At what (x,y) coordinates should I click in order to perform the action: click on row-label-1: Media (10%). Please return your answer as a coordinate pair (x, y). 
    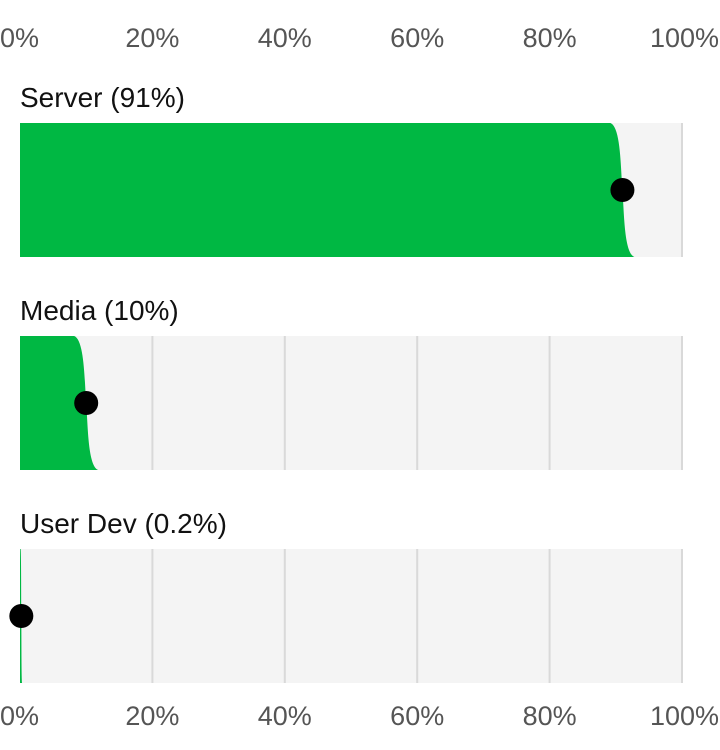
    Looking at the image, I should click on (99, 310).